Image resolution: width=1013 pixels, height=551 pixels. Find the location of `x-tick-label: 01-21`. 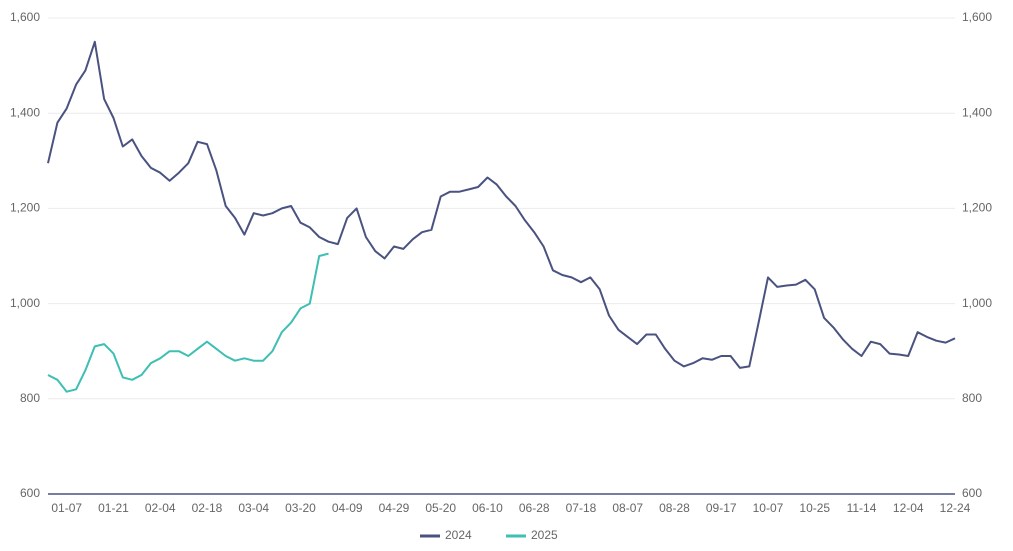

x-tick-label: 01-21 is located at coordinates (113, 508).